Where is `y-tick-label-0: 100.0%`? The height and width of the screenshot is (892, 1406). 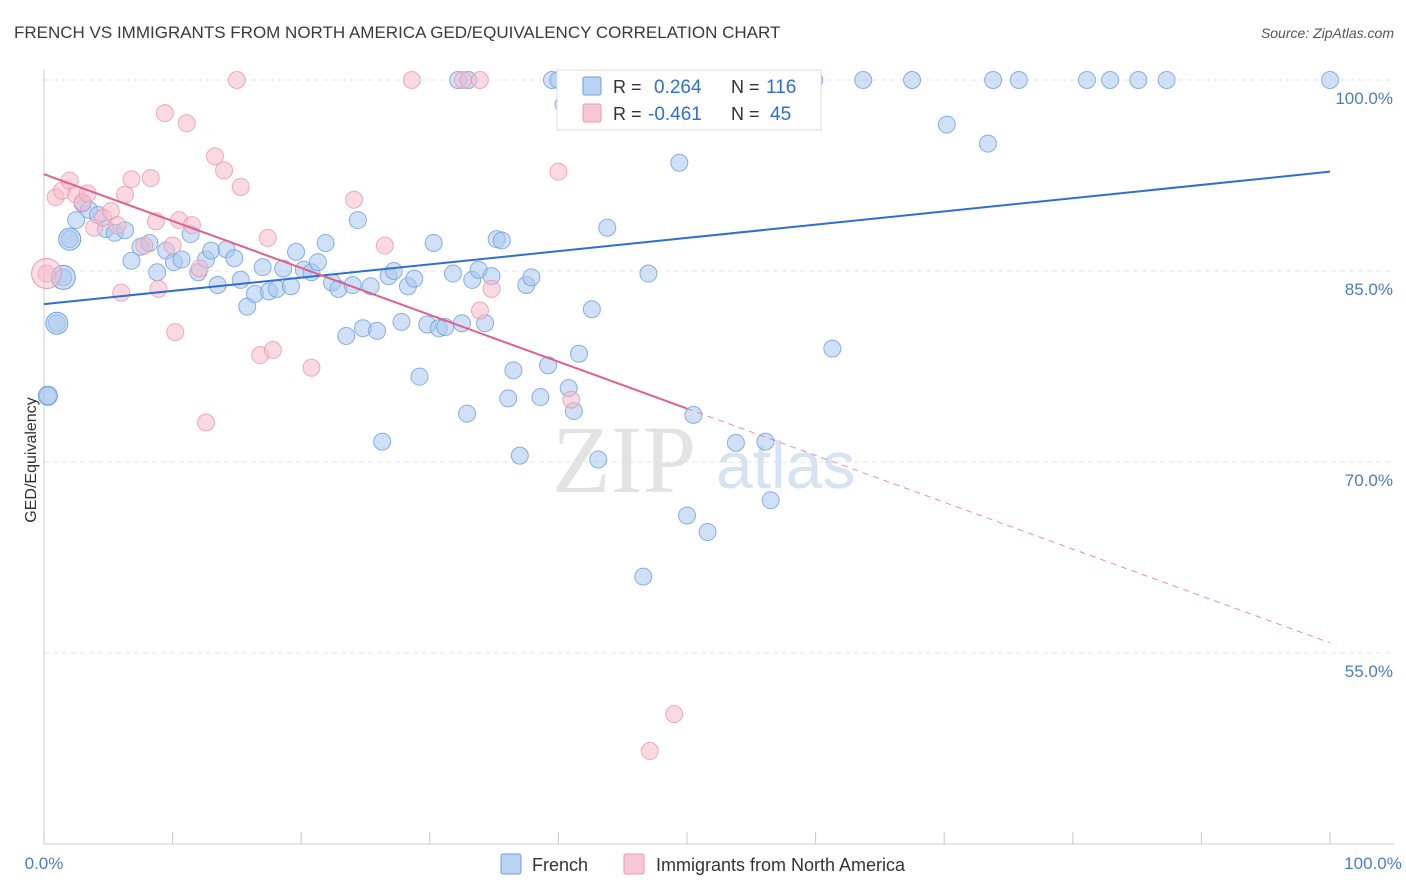
y-tick-label-0: 100.0% is located at coordinates (1364, 98).